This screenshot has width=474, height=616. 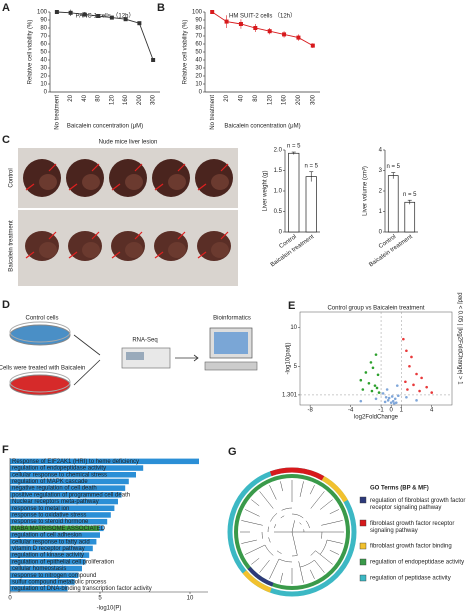 I want to click on y-tick-label: 0, so click(x=201, y=93).